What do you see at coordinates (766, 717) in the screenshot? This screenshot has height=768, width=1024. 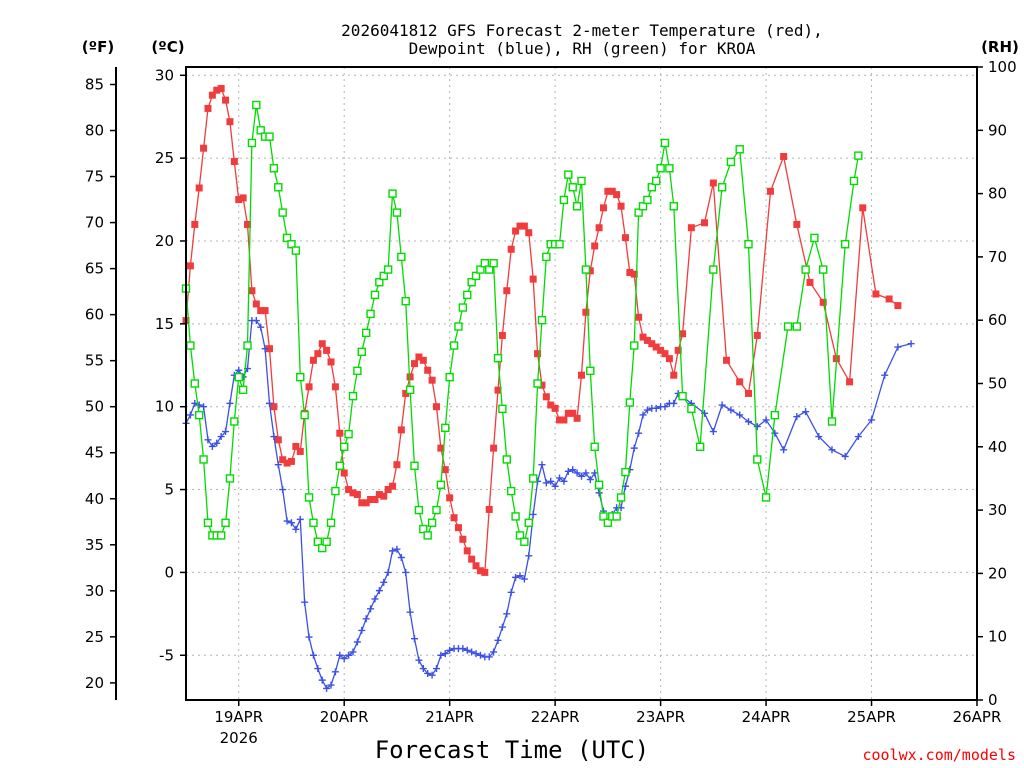 I see `x-tick-label: 24APR` at bounding box center [766, 717].